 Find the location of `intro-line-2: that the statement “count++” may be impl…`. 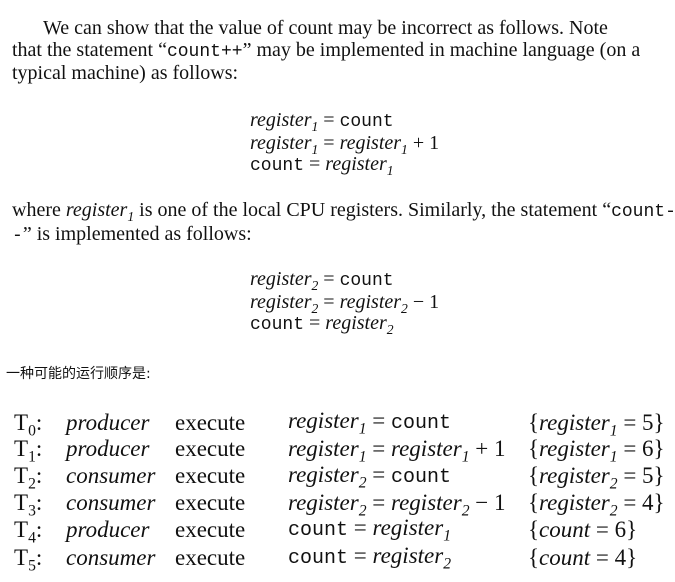

intro-line-2: that the statement “count++” may be impl… is located at coordinates (340, 51).